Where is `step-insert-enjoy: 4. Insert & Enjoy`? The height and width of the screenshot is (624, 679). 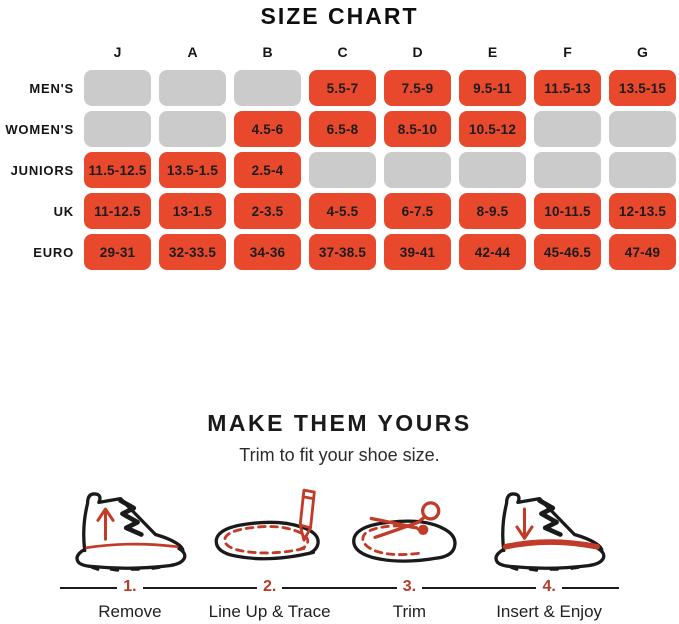 step-insert-enjoy: 4. Insert & Enjoy is located at coordinates (549, 551).